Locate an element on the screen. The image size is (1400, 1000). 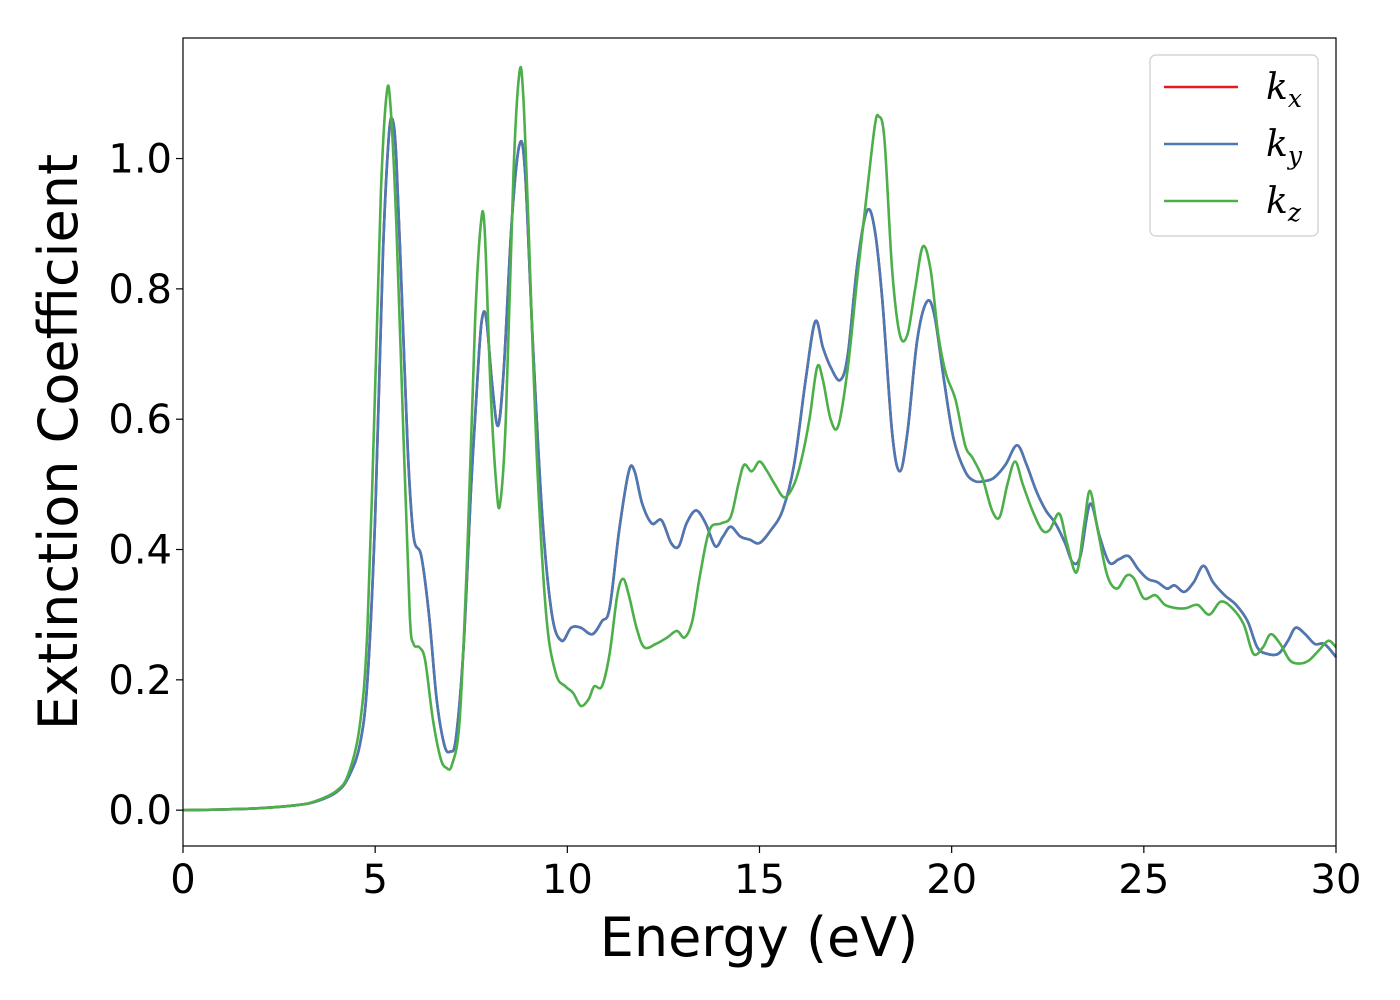
y-tick-label: 0.6 is located at coordinates (140, 420).